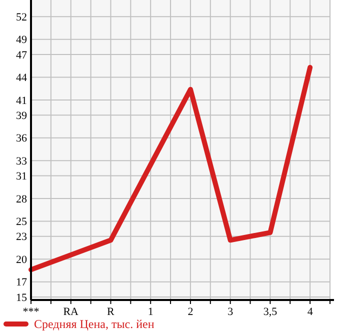 The image size is (345, 335). I want to click on y-tick-label: 23, so click(22, 237).